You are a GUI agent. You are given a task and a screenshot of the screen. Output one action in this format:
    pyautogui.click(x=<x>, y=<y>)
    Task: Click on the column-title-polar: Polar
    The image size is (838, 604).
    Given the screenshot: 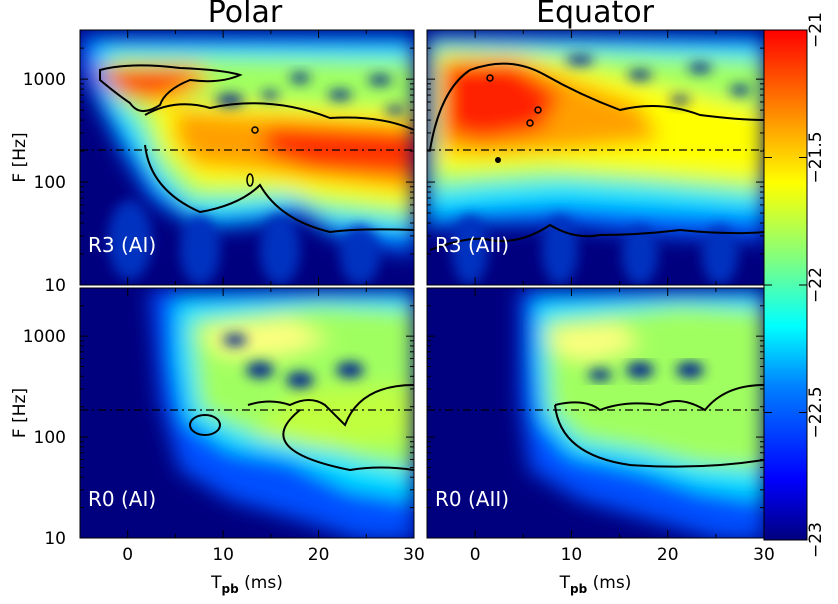 What is the action you would take?
    pyautogui.click(x=245, y=15)
    